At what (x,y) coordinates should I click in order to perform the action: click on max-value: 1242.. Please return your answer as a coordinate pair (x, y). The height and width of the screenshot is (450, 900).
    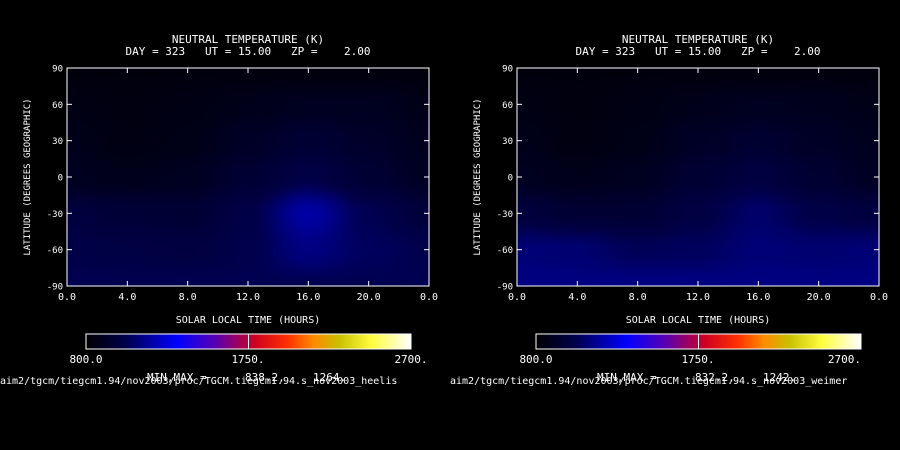
    Looking at the image, I should click on (779, 377).